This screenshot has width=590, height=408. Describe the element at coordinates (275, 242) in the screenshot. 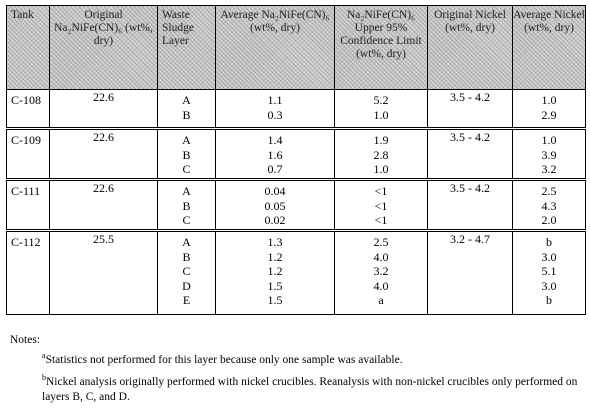

I see `cell-average-na-value: 1.3` at that location.